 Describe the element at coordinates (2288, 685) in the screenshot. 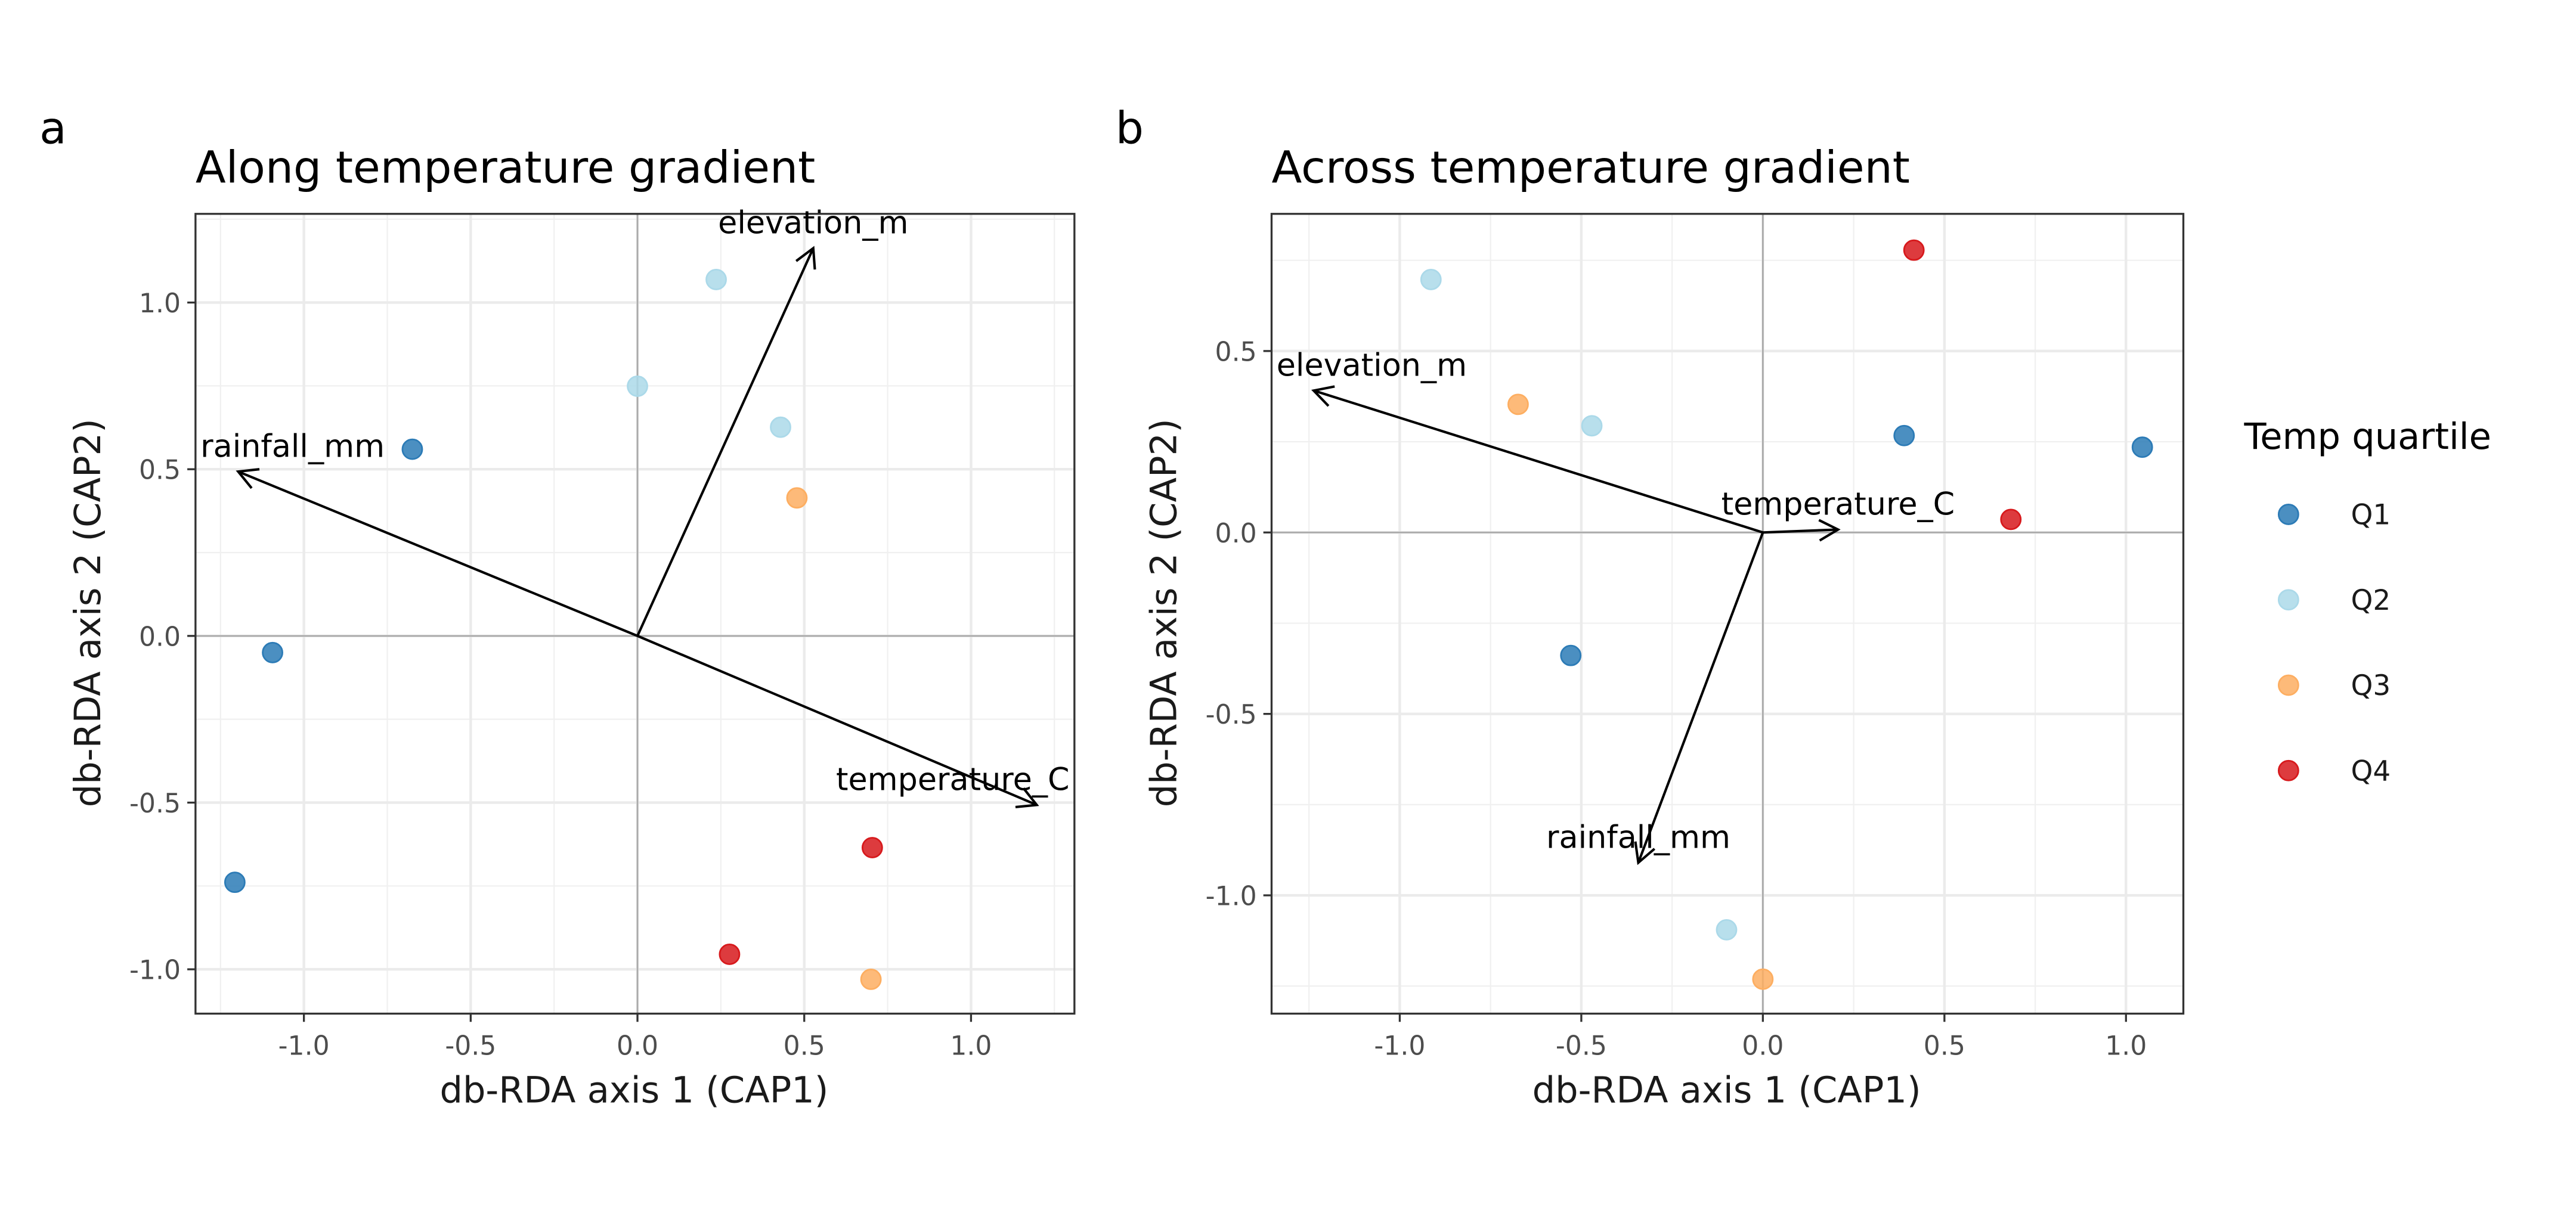

I see `legend-key-q3` at that location.